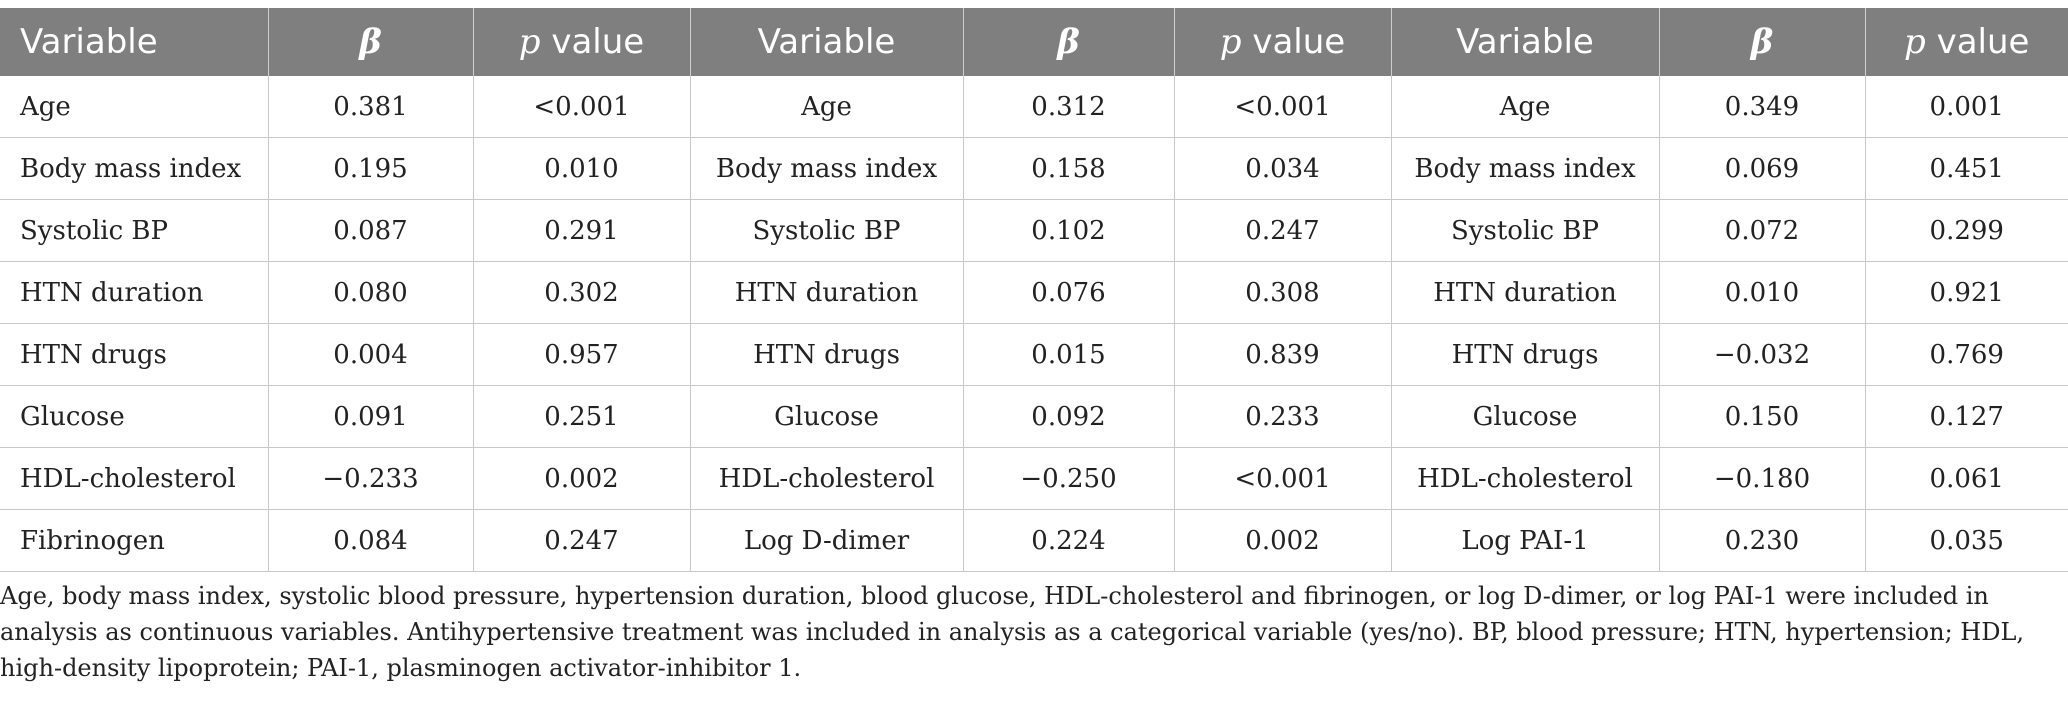 Image resolution: width=2068 pixels, height=701 pixels. I want to click on cell-beta: 0.084, so click(371, 540).